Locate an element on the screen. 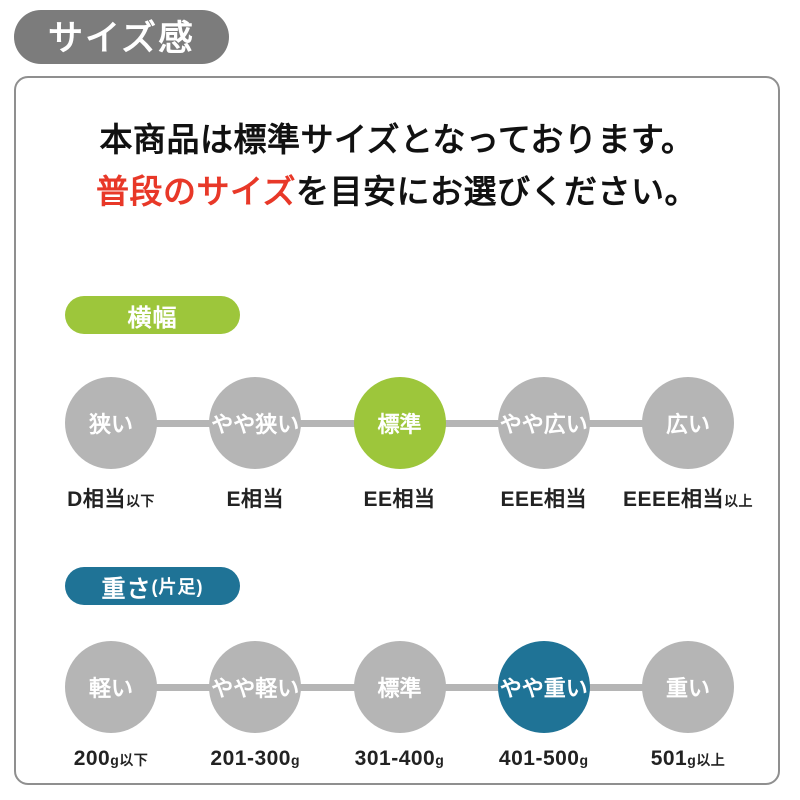  intro-text: 本商品は標準サイズとなっております。 普段のサイズを目安にお選びください。 is located at coordinates (397, 166).